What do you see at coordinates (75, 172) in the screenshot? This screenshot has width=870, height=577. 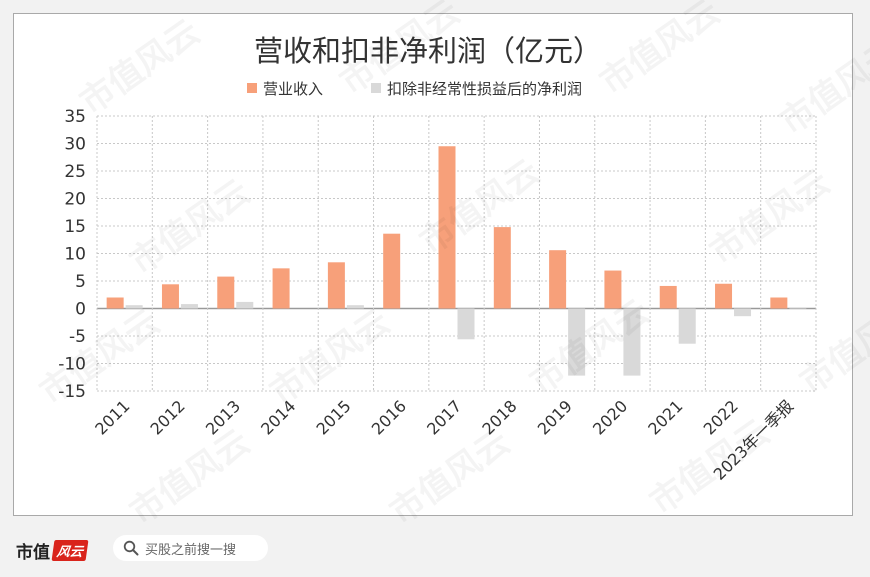 I see `y-tick-label: 25` at bounding box center [75, 172].